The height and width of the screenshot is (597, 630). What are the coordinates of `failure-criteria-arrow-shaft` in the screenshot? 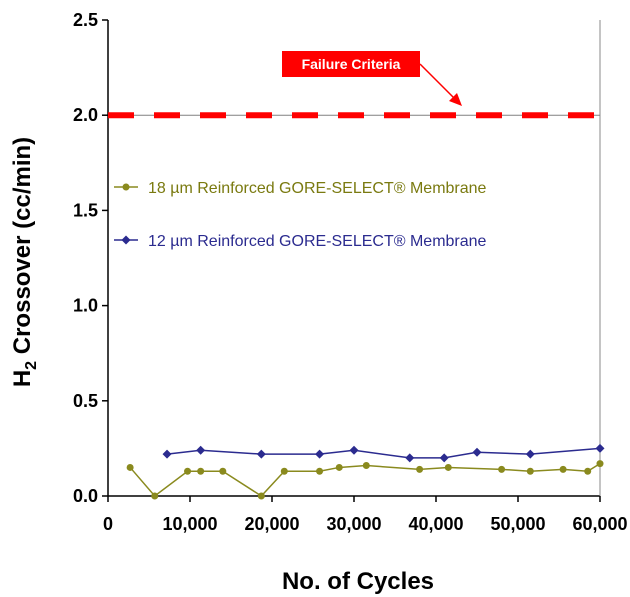 It's located at (437, 81).